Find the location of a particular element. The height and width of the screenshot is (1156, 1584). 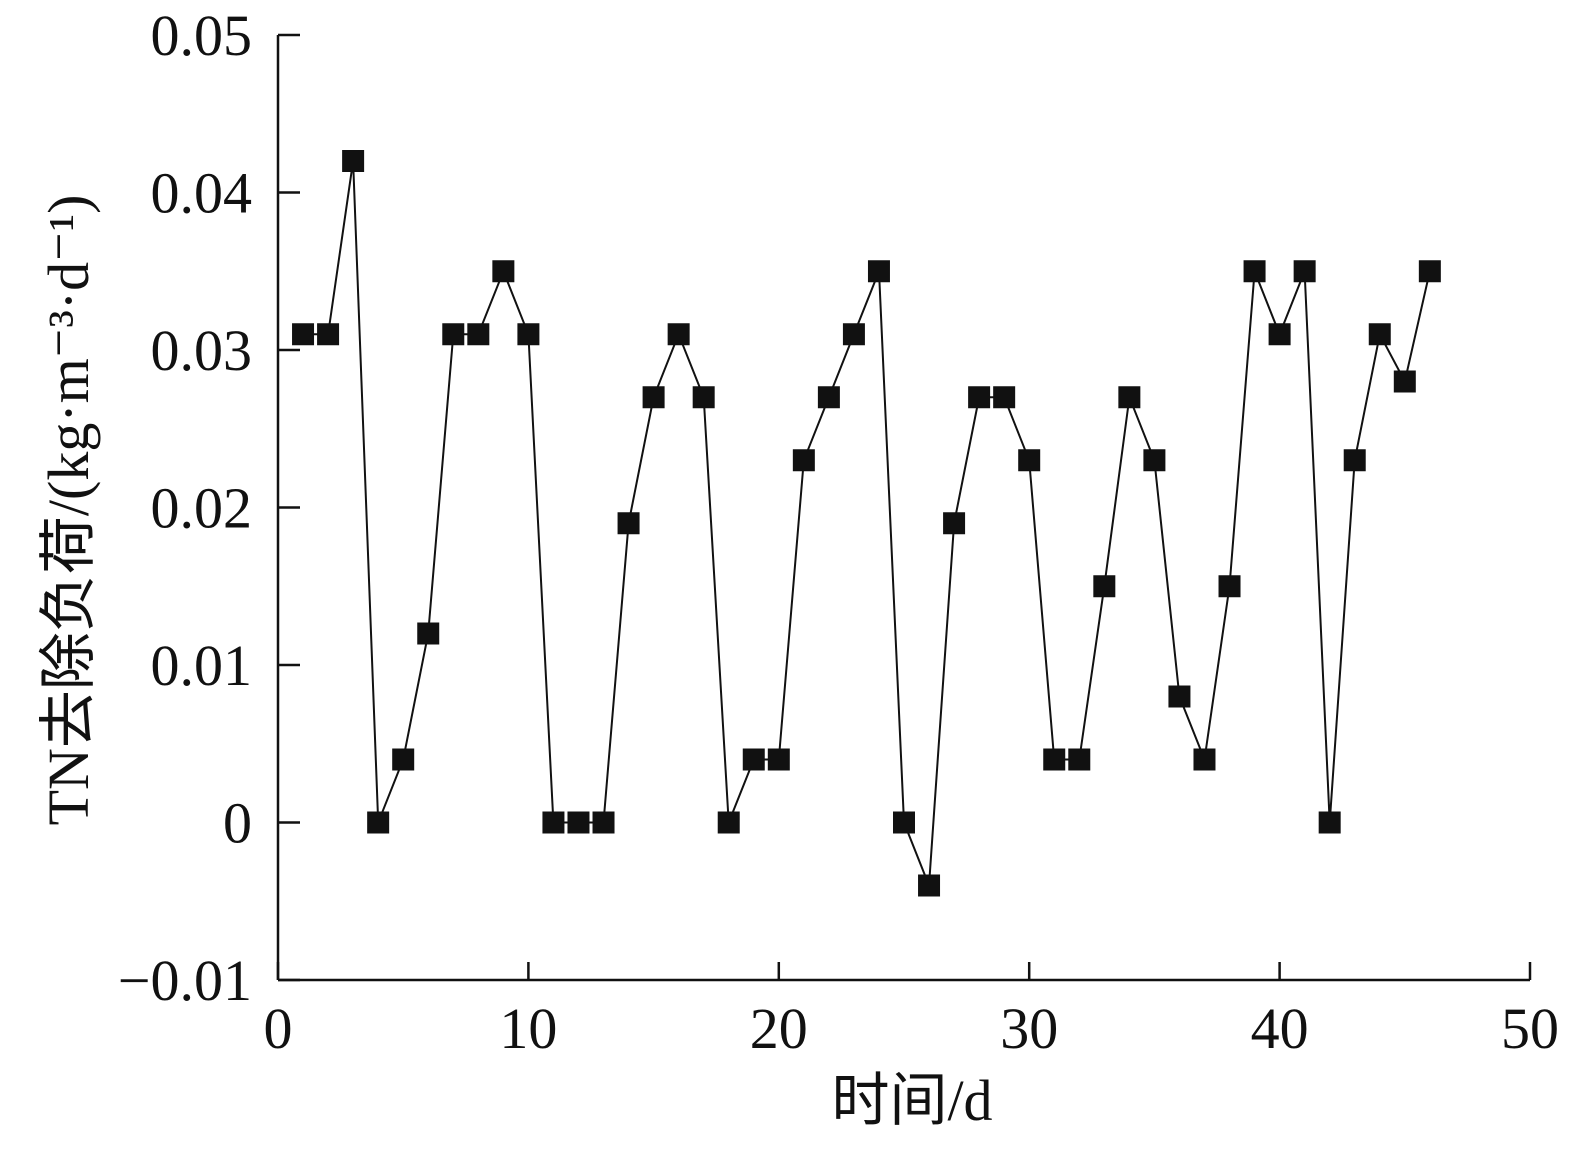

x-tick-label: 40 is located at coordinates (1280, 1028).